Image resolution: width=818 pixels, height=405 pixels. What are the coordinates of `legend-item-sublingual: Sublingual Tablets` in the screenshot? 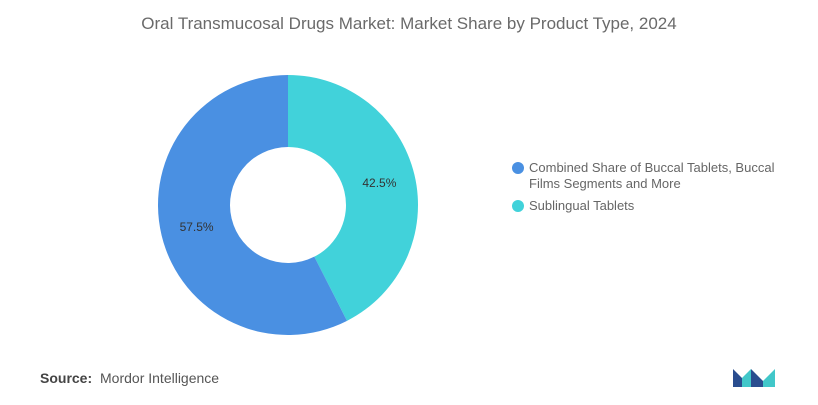 It's located at (657, 206).